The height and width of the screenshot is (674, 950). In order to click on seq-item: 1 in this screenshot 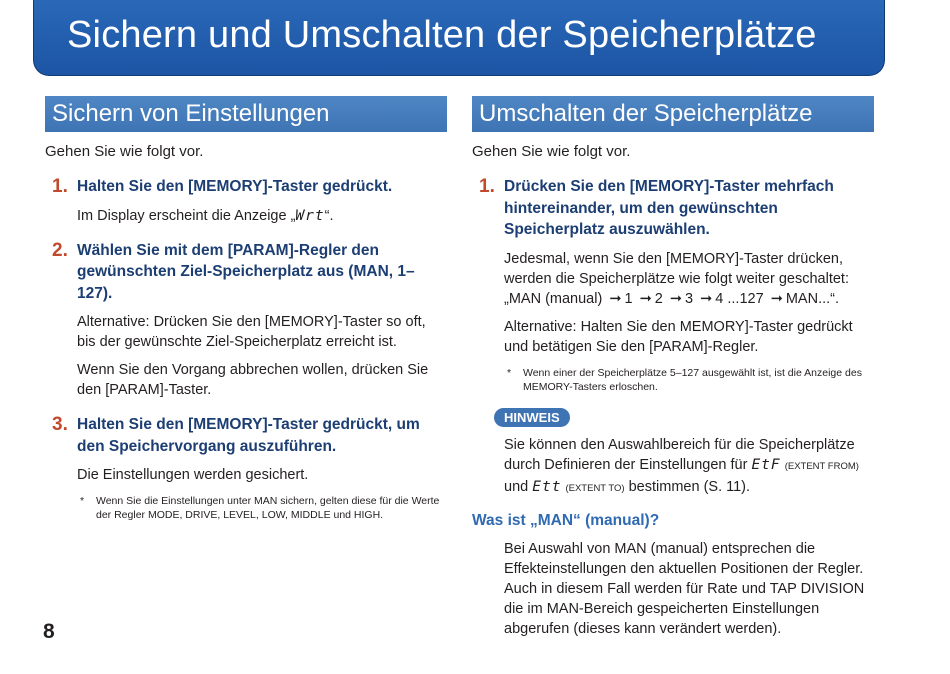, I will do `click(628, 298)`.